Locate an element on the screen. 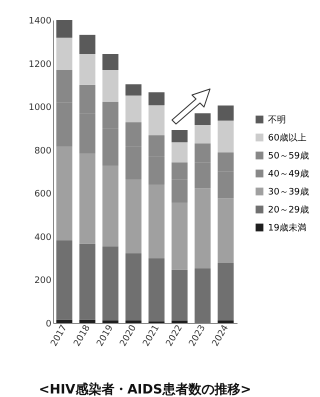 This screenshot has height=397, width=320. text: <HIV感染者・AIDS患者数の推移> is located at coordinates (145, 389).